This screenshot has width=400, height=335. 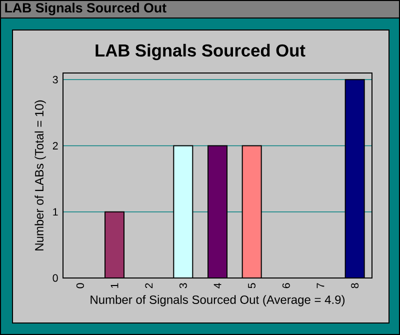 What do you see at coordinates (218, 285) in the screenshot?
I see `x-tick-label: 4` at bounding box center [218, 285].